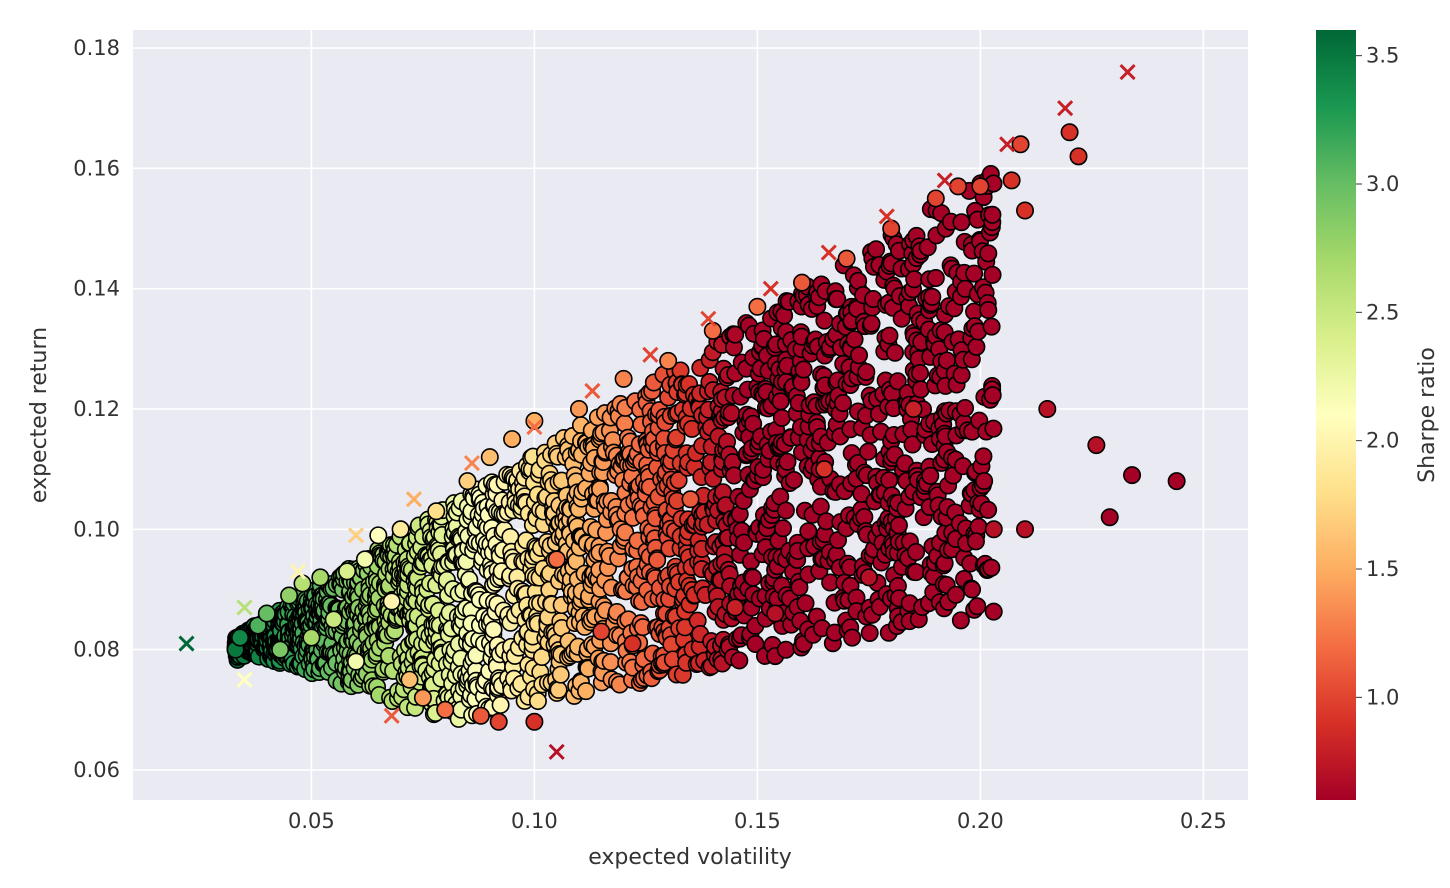 This screenshot has width=1450, height=888. Describe the element at coordinates (1382, 312) in the screenshot. I see `colorbar-tick-label: 2.5` at that location.